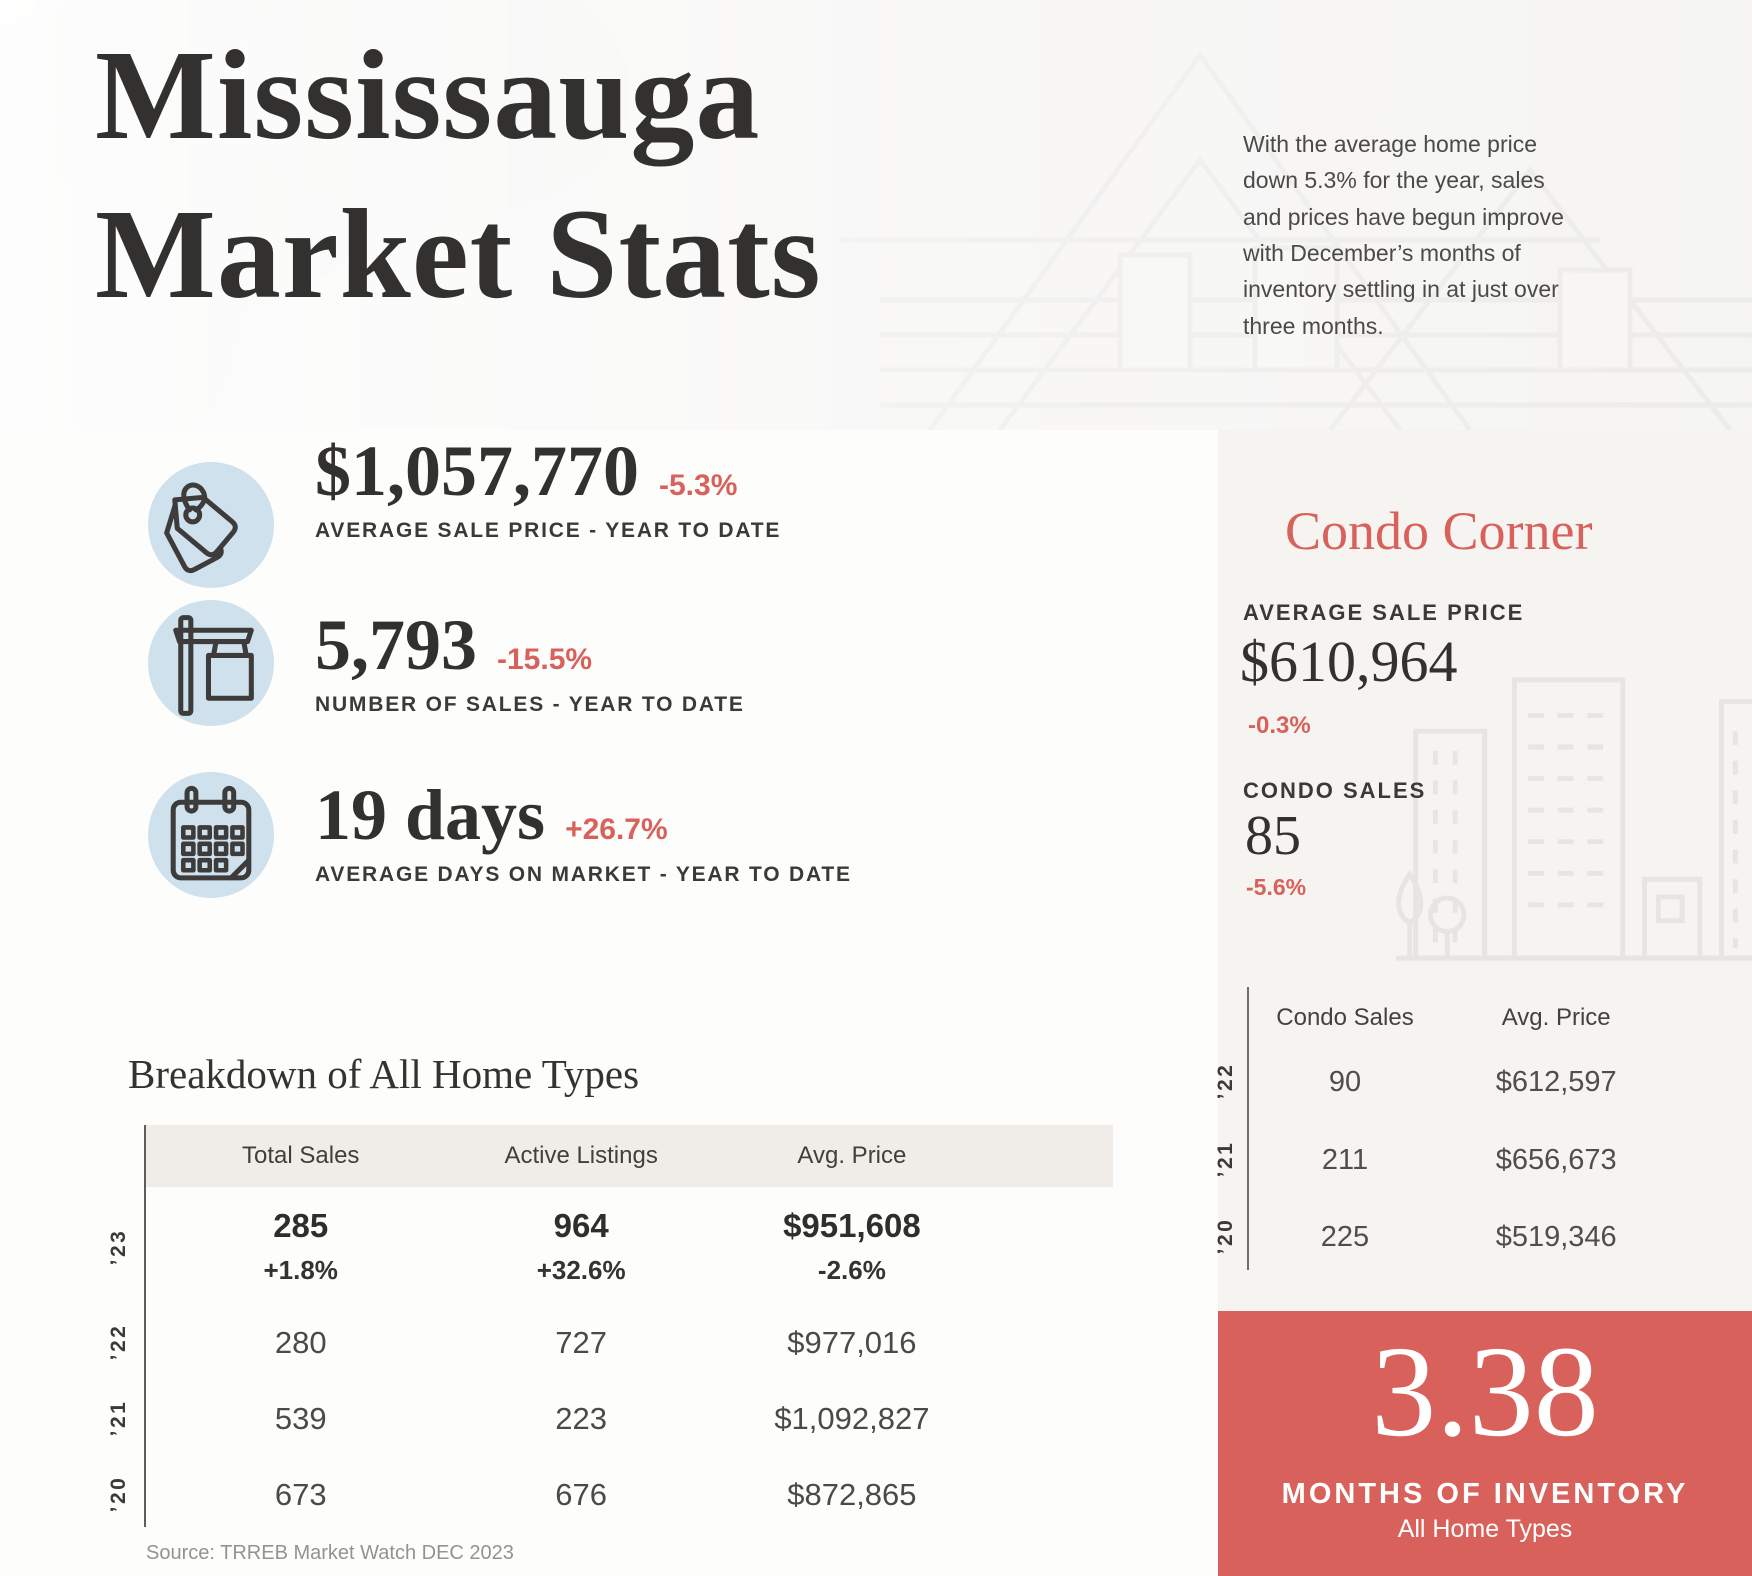 Image resolution: width=1752 pixels, height=1576 pixels. What do you see at coordinates (1556, 1159) in the screenshot?
I see `condo-price-2021: $656,673` at bounding box center [1556, 1159].